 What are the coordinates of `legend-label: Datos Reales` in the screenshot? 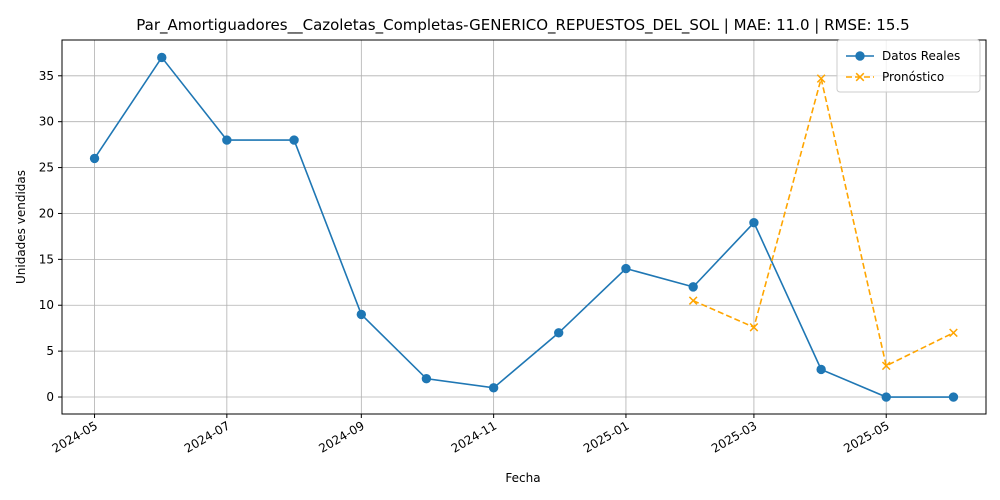 It's located at (921, 56).